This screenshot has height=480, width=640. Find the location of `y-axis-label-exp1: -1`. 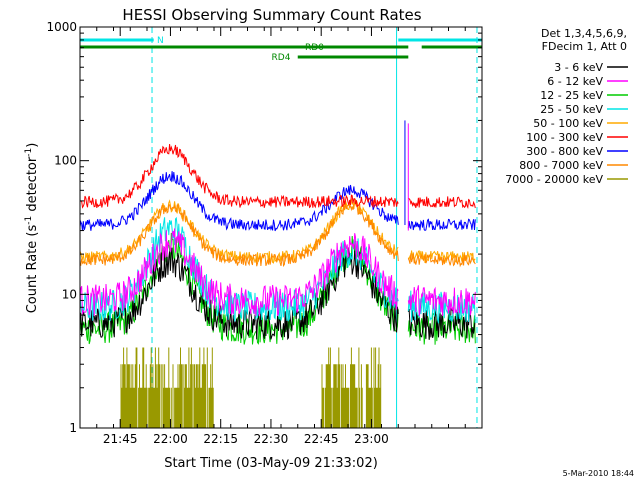

y-axis-label-exp1: -1 is located at coordinates (29, 220).